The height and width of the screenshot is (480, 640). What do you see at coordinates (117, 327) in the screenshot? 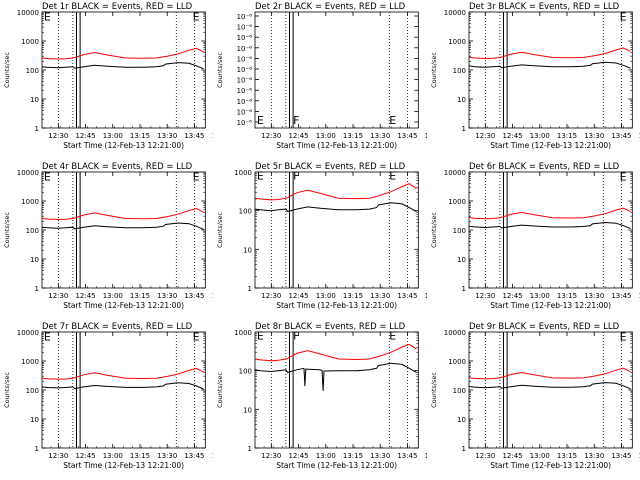
I see `plot-title: Det 7r BLACK = Events, RED = LLD` at bounding box center [117, 327].